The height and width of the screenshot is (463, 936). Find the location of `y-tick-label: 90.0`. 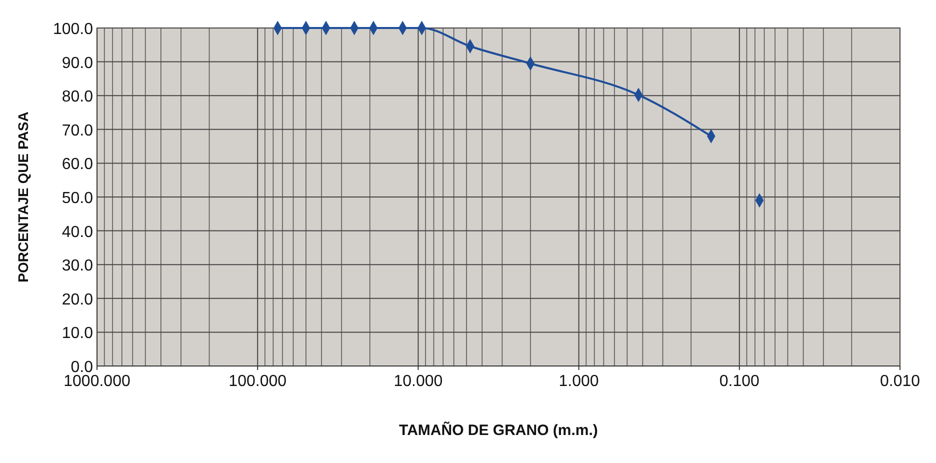

y-tick-label: 90.0 is located at coordinates (78, 63).